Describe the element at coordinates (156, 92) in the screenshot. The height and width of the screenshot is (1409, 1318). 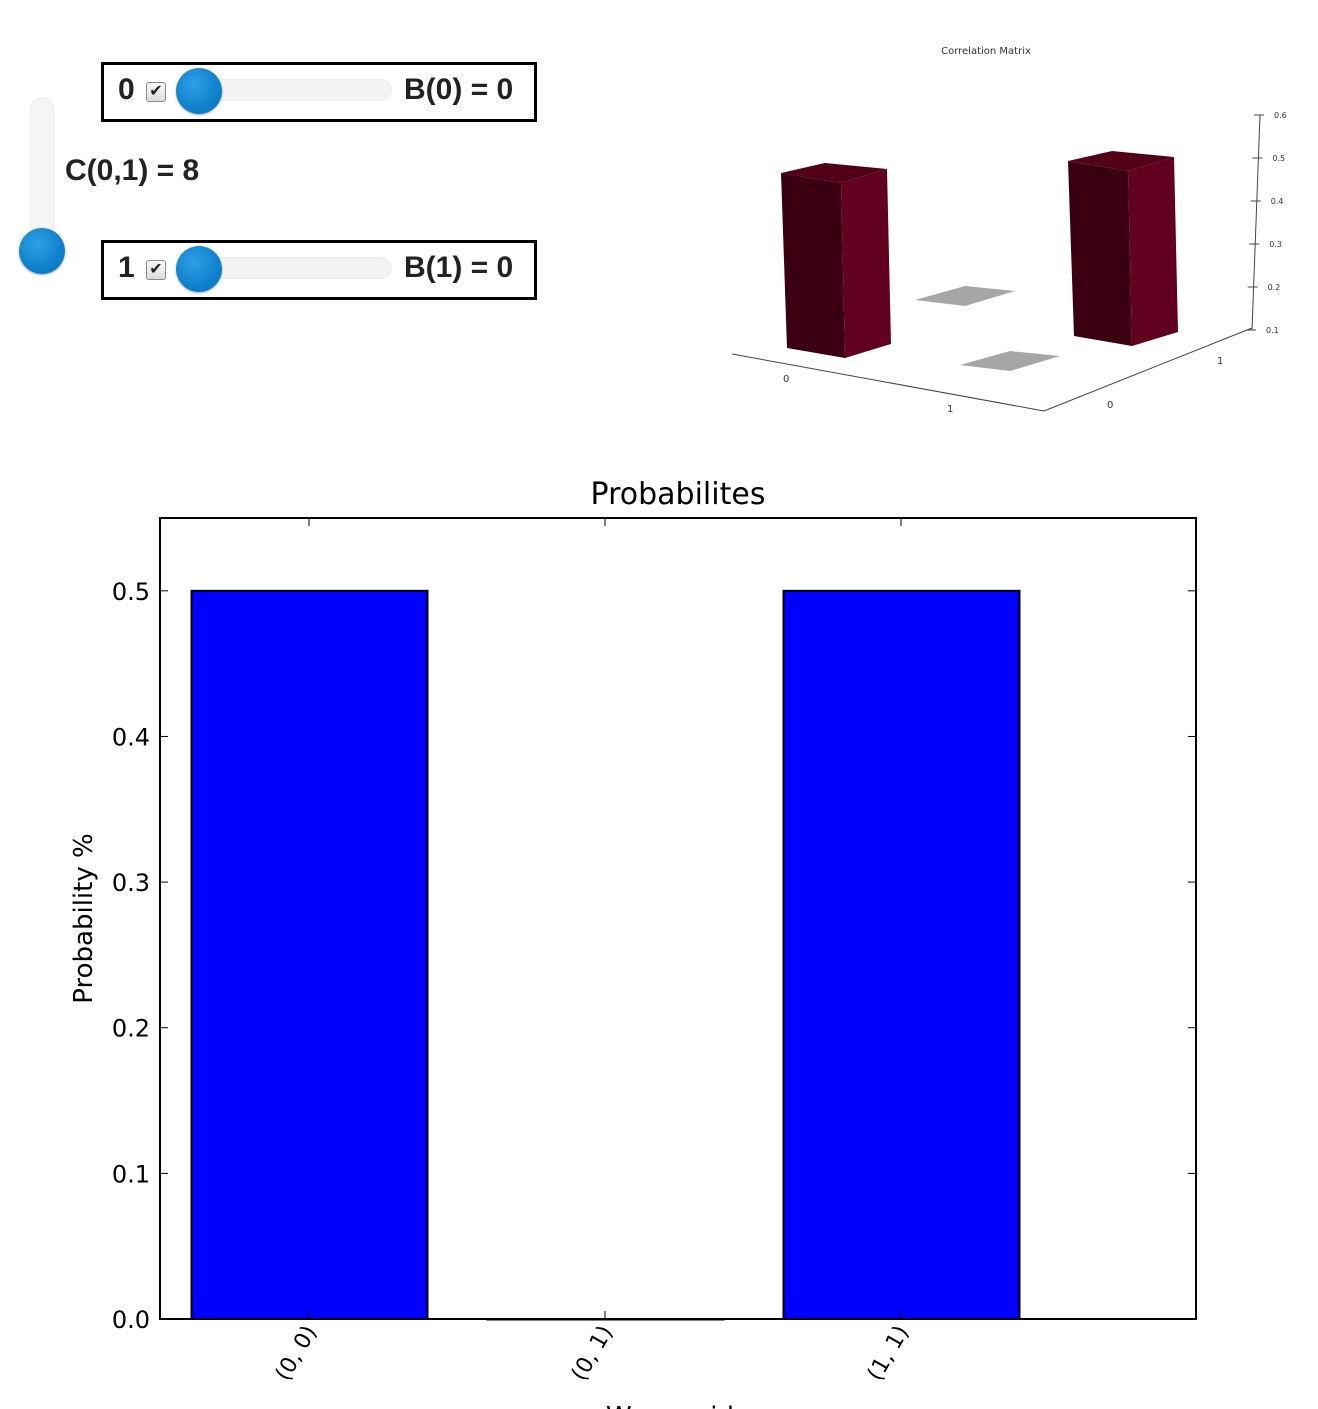
I see `mode-0-checkbox: ✔` at that location.